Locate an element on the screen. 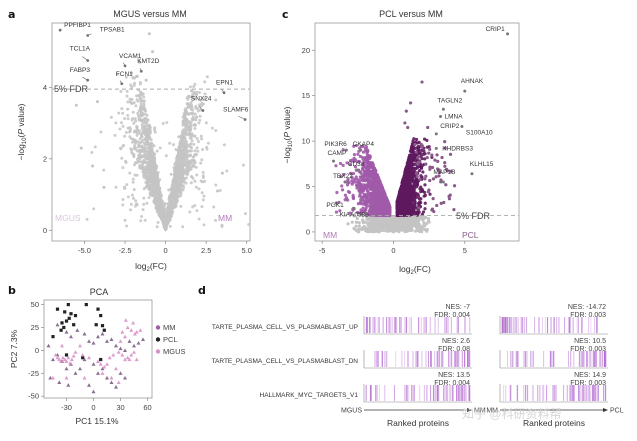 This screenshot has width=637, height=441. panel-a-xlabel: log2(FC) is located at coordinates (151, 267).